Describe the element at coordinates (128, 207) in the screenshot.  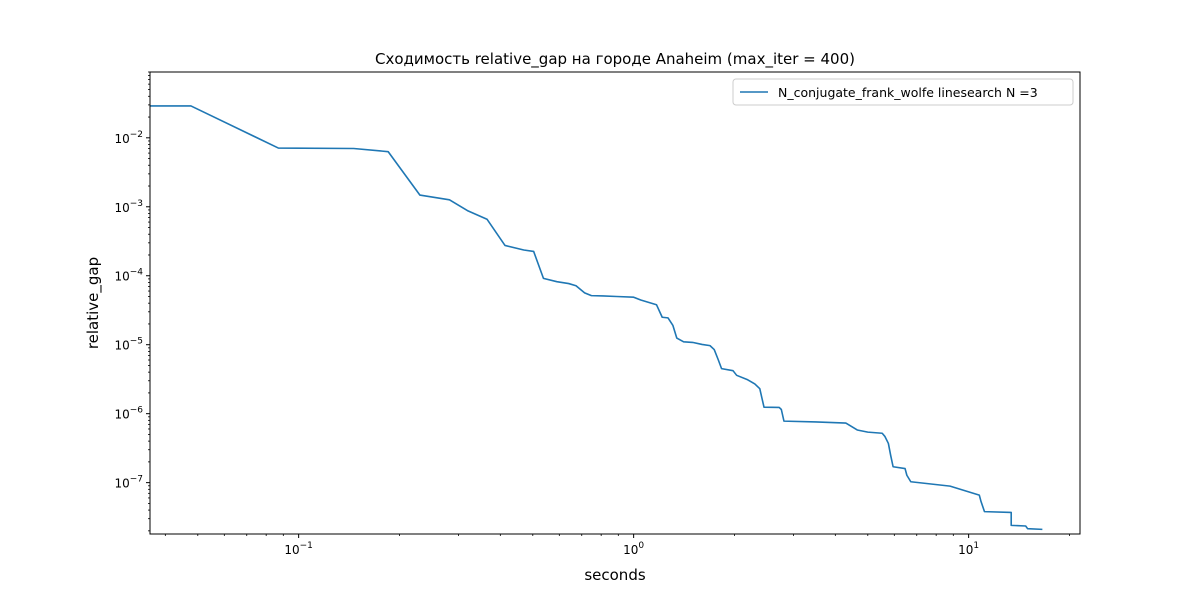
I see `y-tick-label: 10⁻³` at that location.